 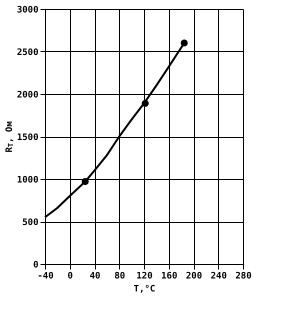 What do you see at coordinates (145, 289) in the screenshot?
I see `x-axis-title: T,°C` at bounding box center [145, 289].